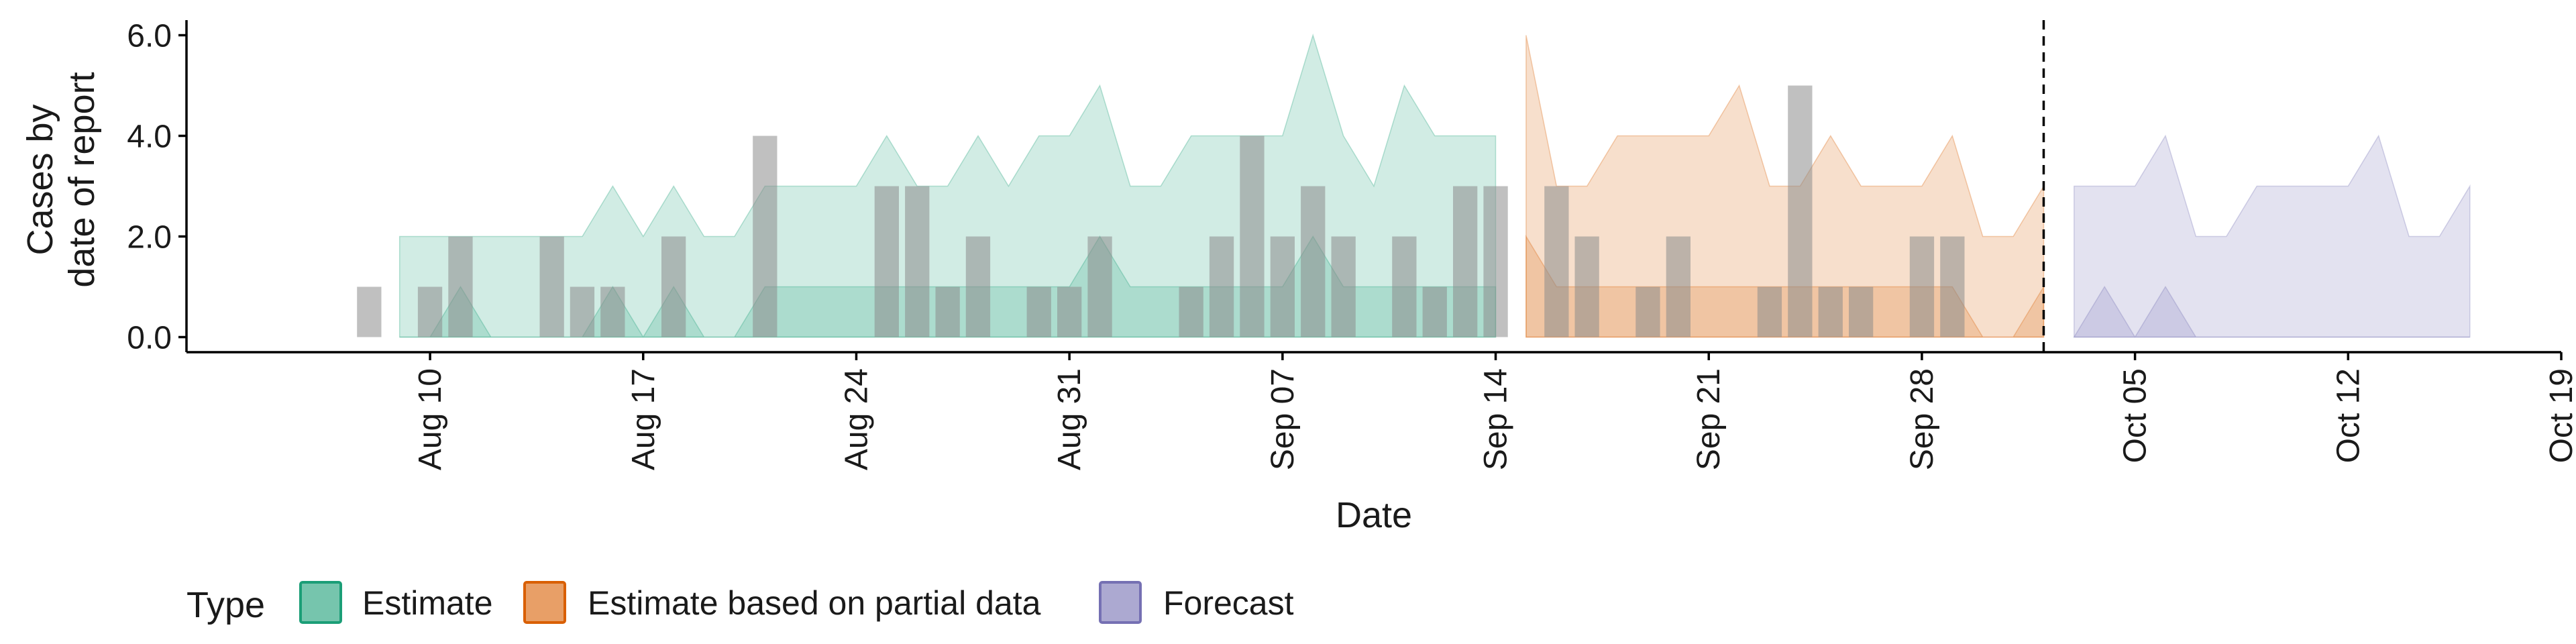  I want to click on legend-label-forecast: Forecast, so click(1228, 603).